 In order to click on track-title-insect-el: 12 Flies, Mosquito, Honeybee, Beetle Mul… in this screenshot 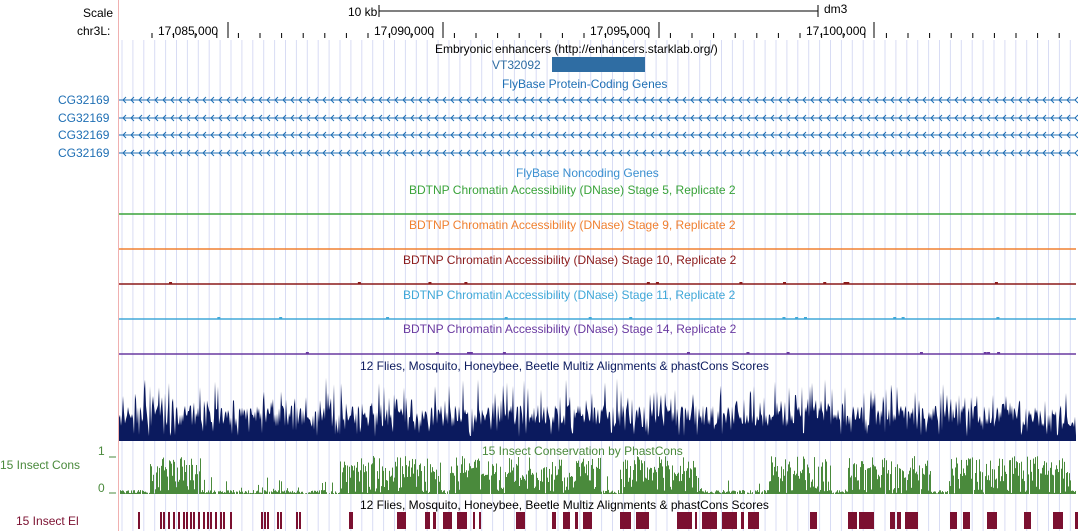, I will do `click(564, 505)`.